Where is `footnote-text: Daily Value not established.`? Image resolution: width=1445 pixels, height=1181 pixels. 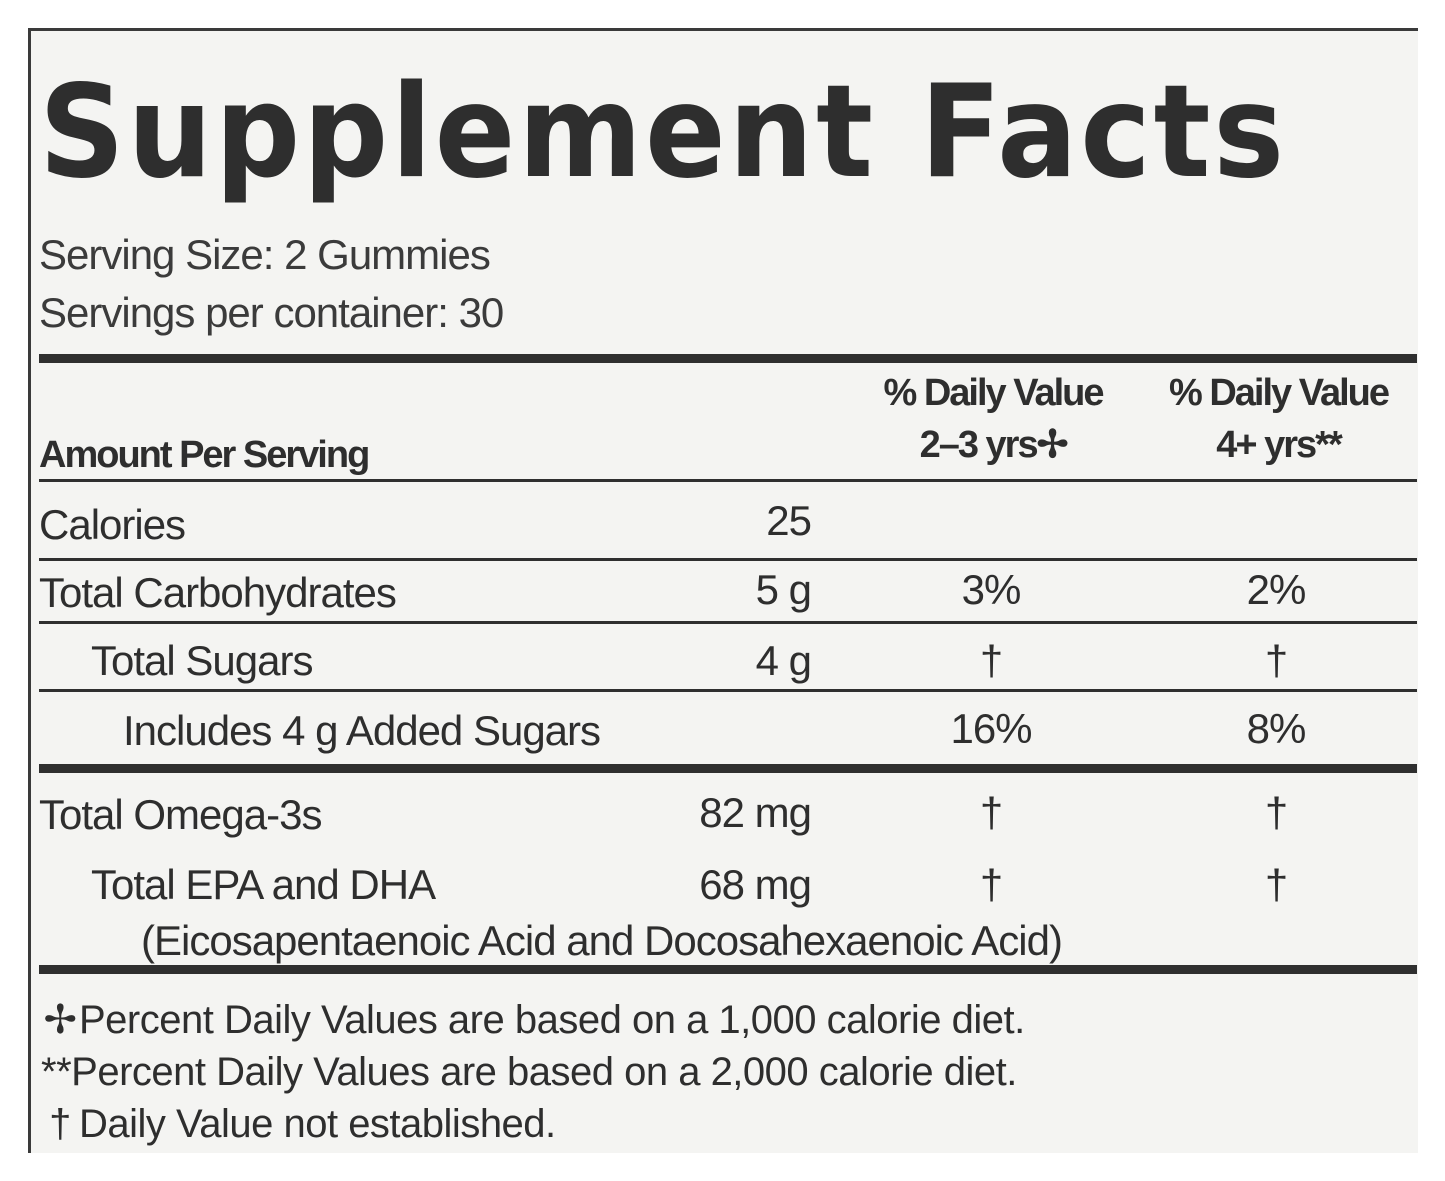 footnote-text: Daily Value not established. is located at coordinates (317, 1124).